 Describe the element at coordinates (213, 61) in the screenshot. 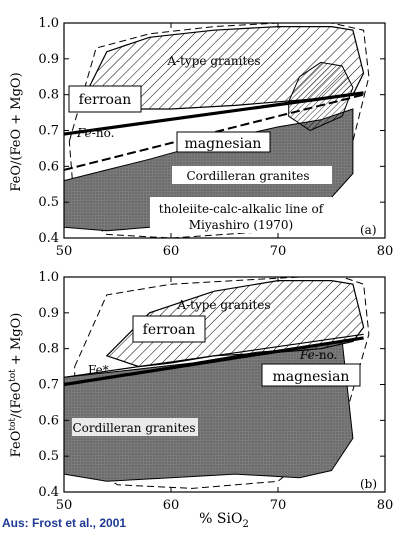

I see `a-type-label-a: A-type granites` at that location.